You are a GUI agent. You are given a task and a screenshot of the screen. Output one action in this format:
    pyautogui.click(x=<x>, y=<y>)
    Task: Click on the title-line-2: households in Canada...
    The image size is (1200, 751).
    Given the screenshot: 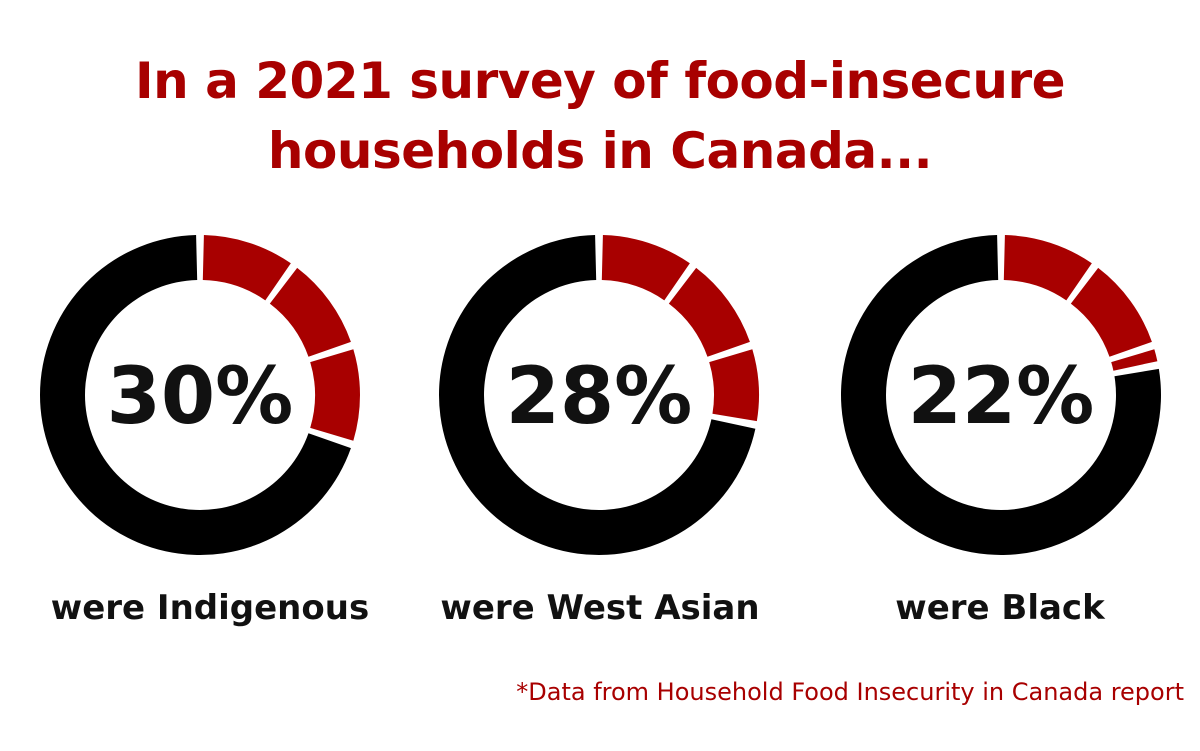 What is the action you would take?
    pyautogui.click(x=600, y=151)
    